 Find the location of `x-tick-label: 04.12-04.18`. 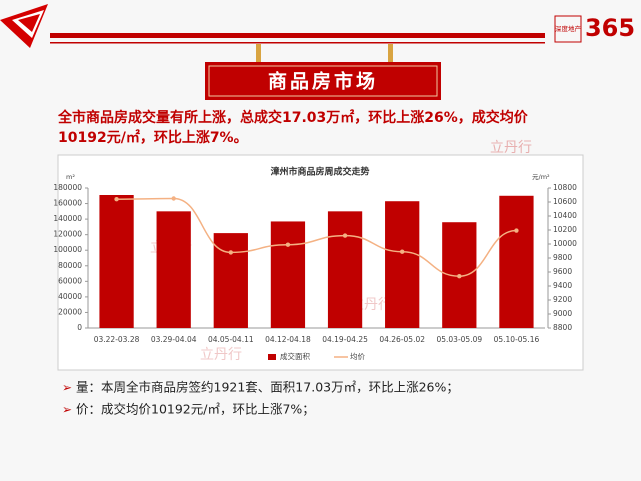

x-tick-label: 04.12-04.18 is located at coordinates (288, 339).